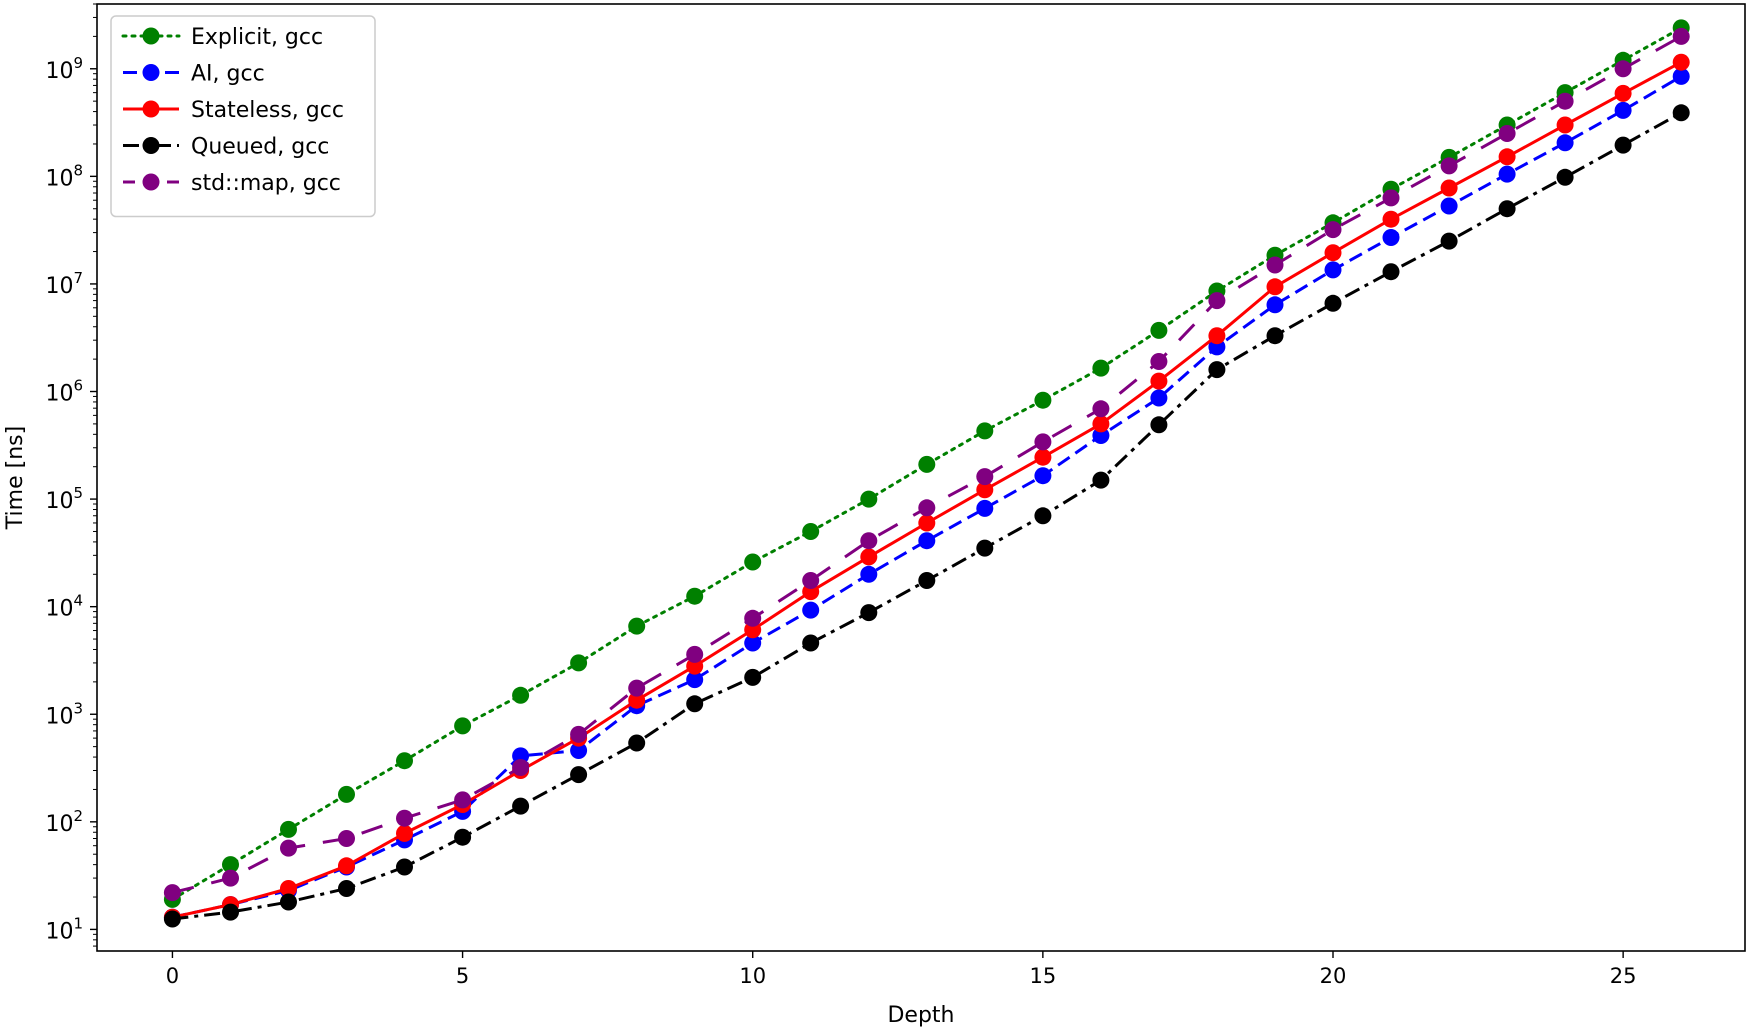 The image size is (1750, 1034). What do you see at coordinates (64, 499) in the screenshot?
I see `y-tick-label: 10⁵` at bounding box center [64, 499].